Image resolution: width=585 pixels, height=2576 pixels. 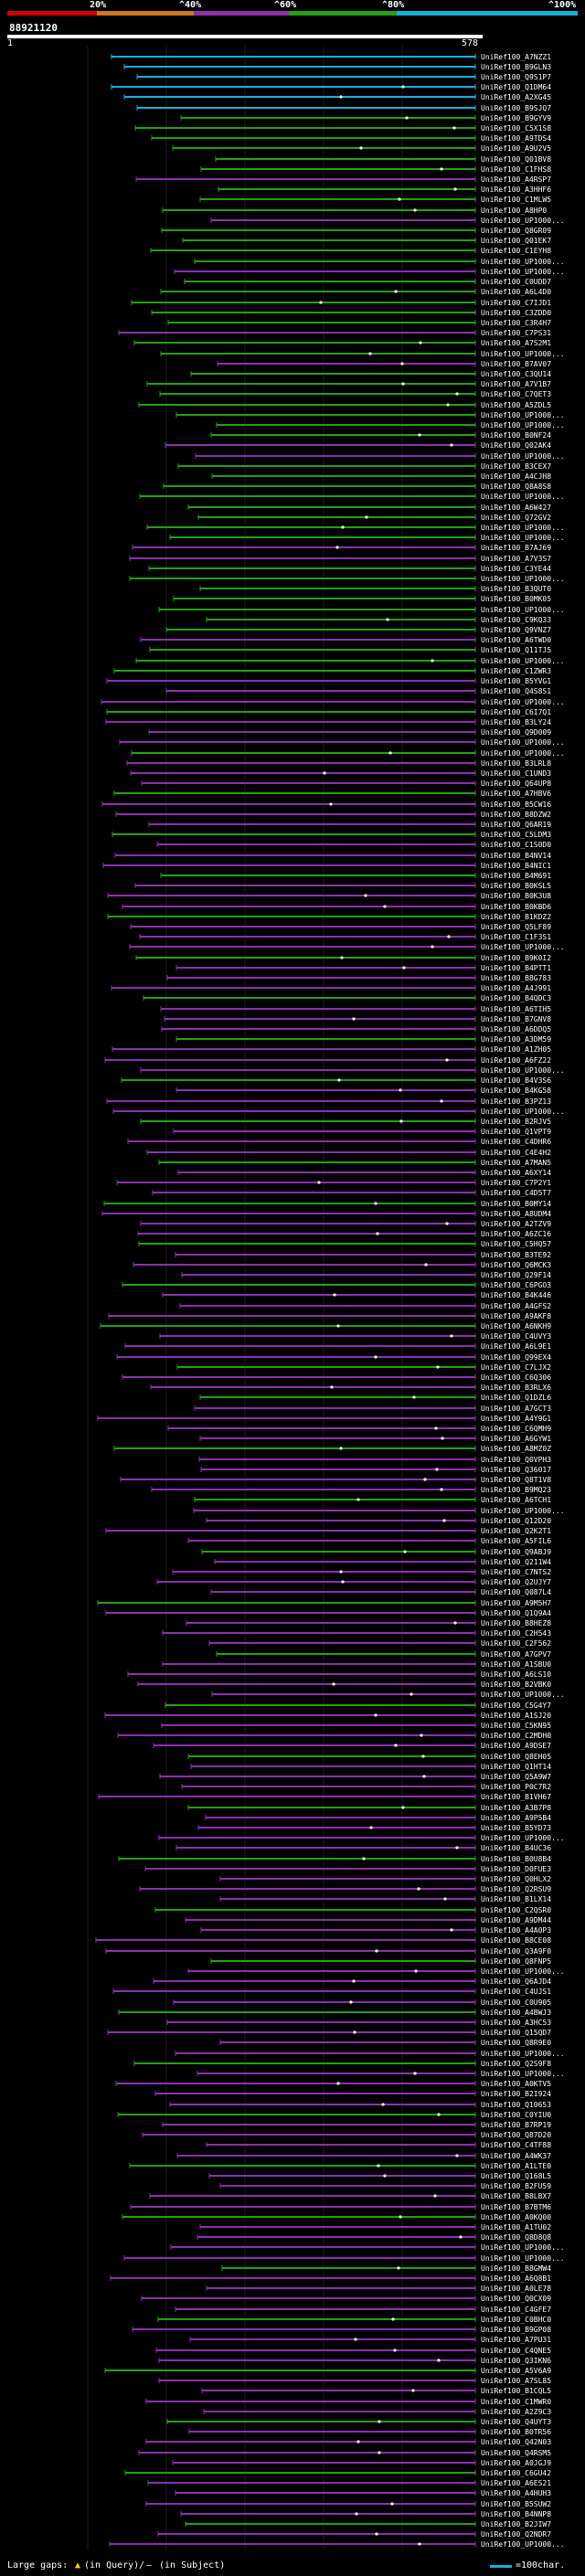 I want to click on hit-label: UniRef100_A8HP0, so click(x=514, y=211).